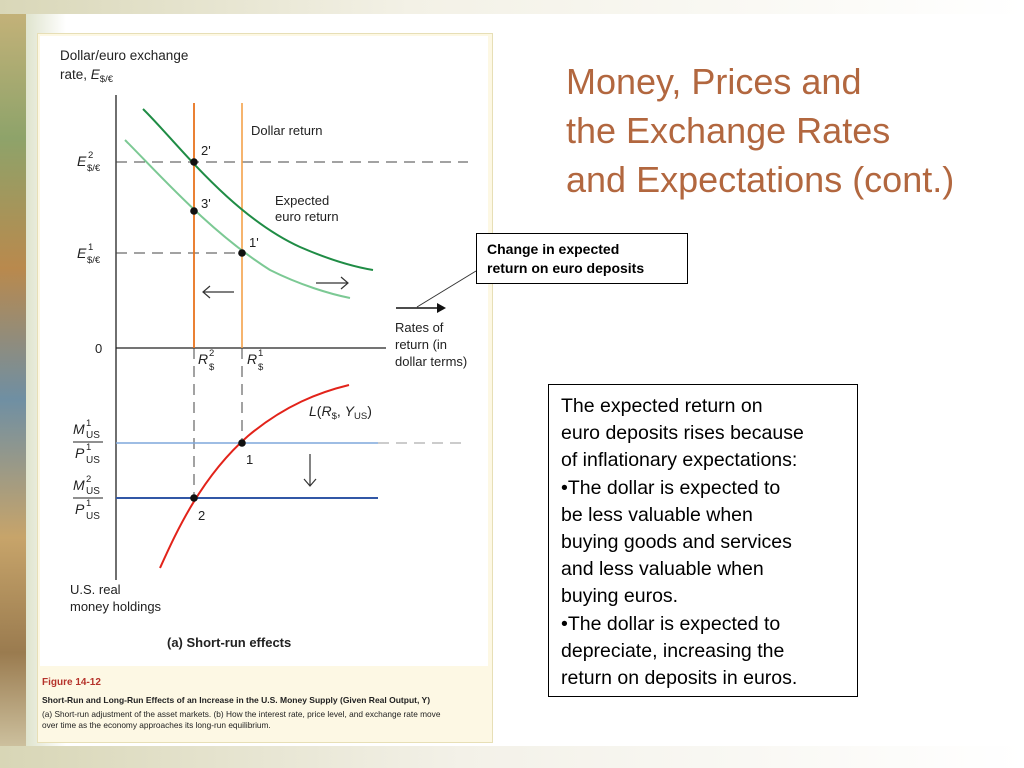 The width and height of the screenshot is (1024, 768). Describe the element at coordinates (124, 55) in the screenshot. I see `y-axis-label: Dollar/euro exchange` at that location.